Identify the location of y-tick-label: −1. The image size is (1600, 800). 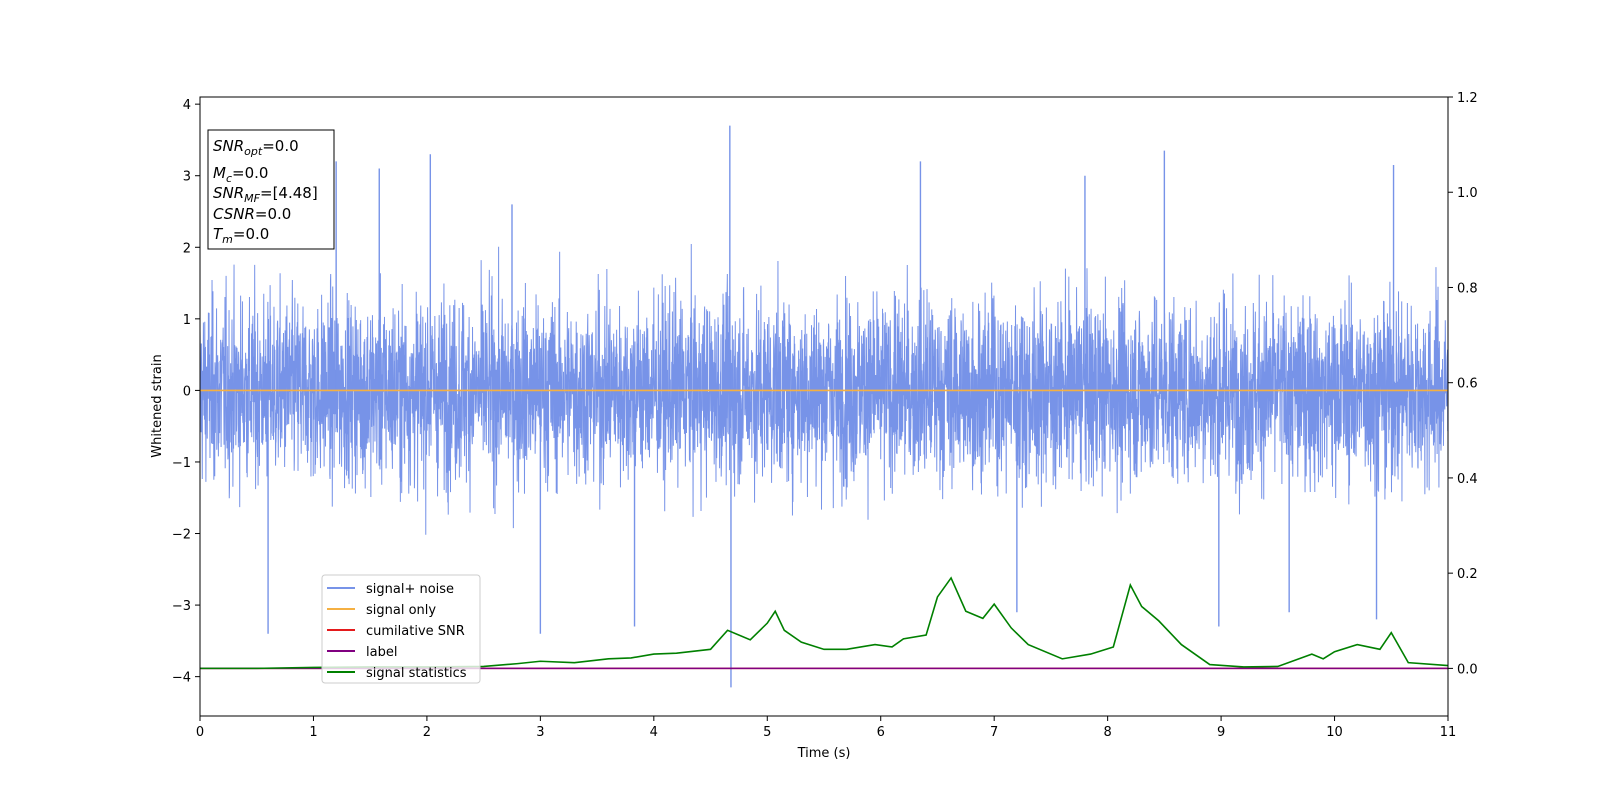
(181, 463).